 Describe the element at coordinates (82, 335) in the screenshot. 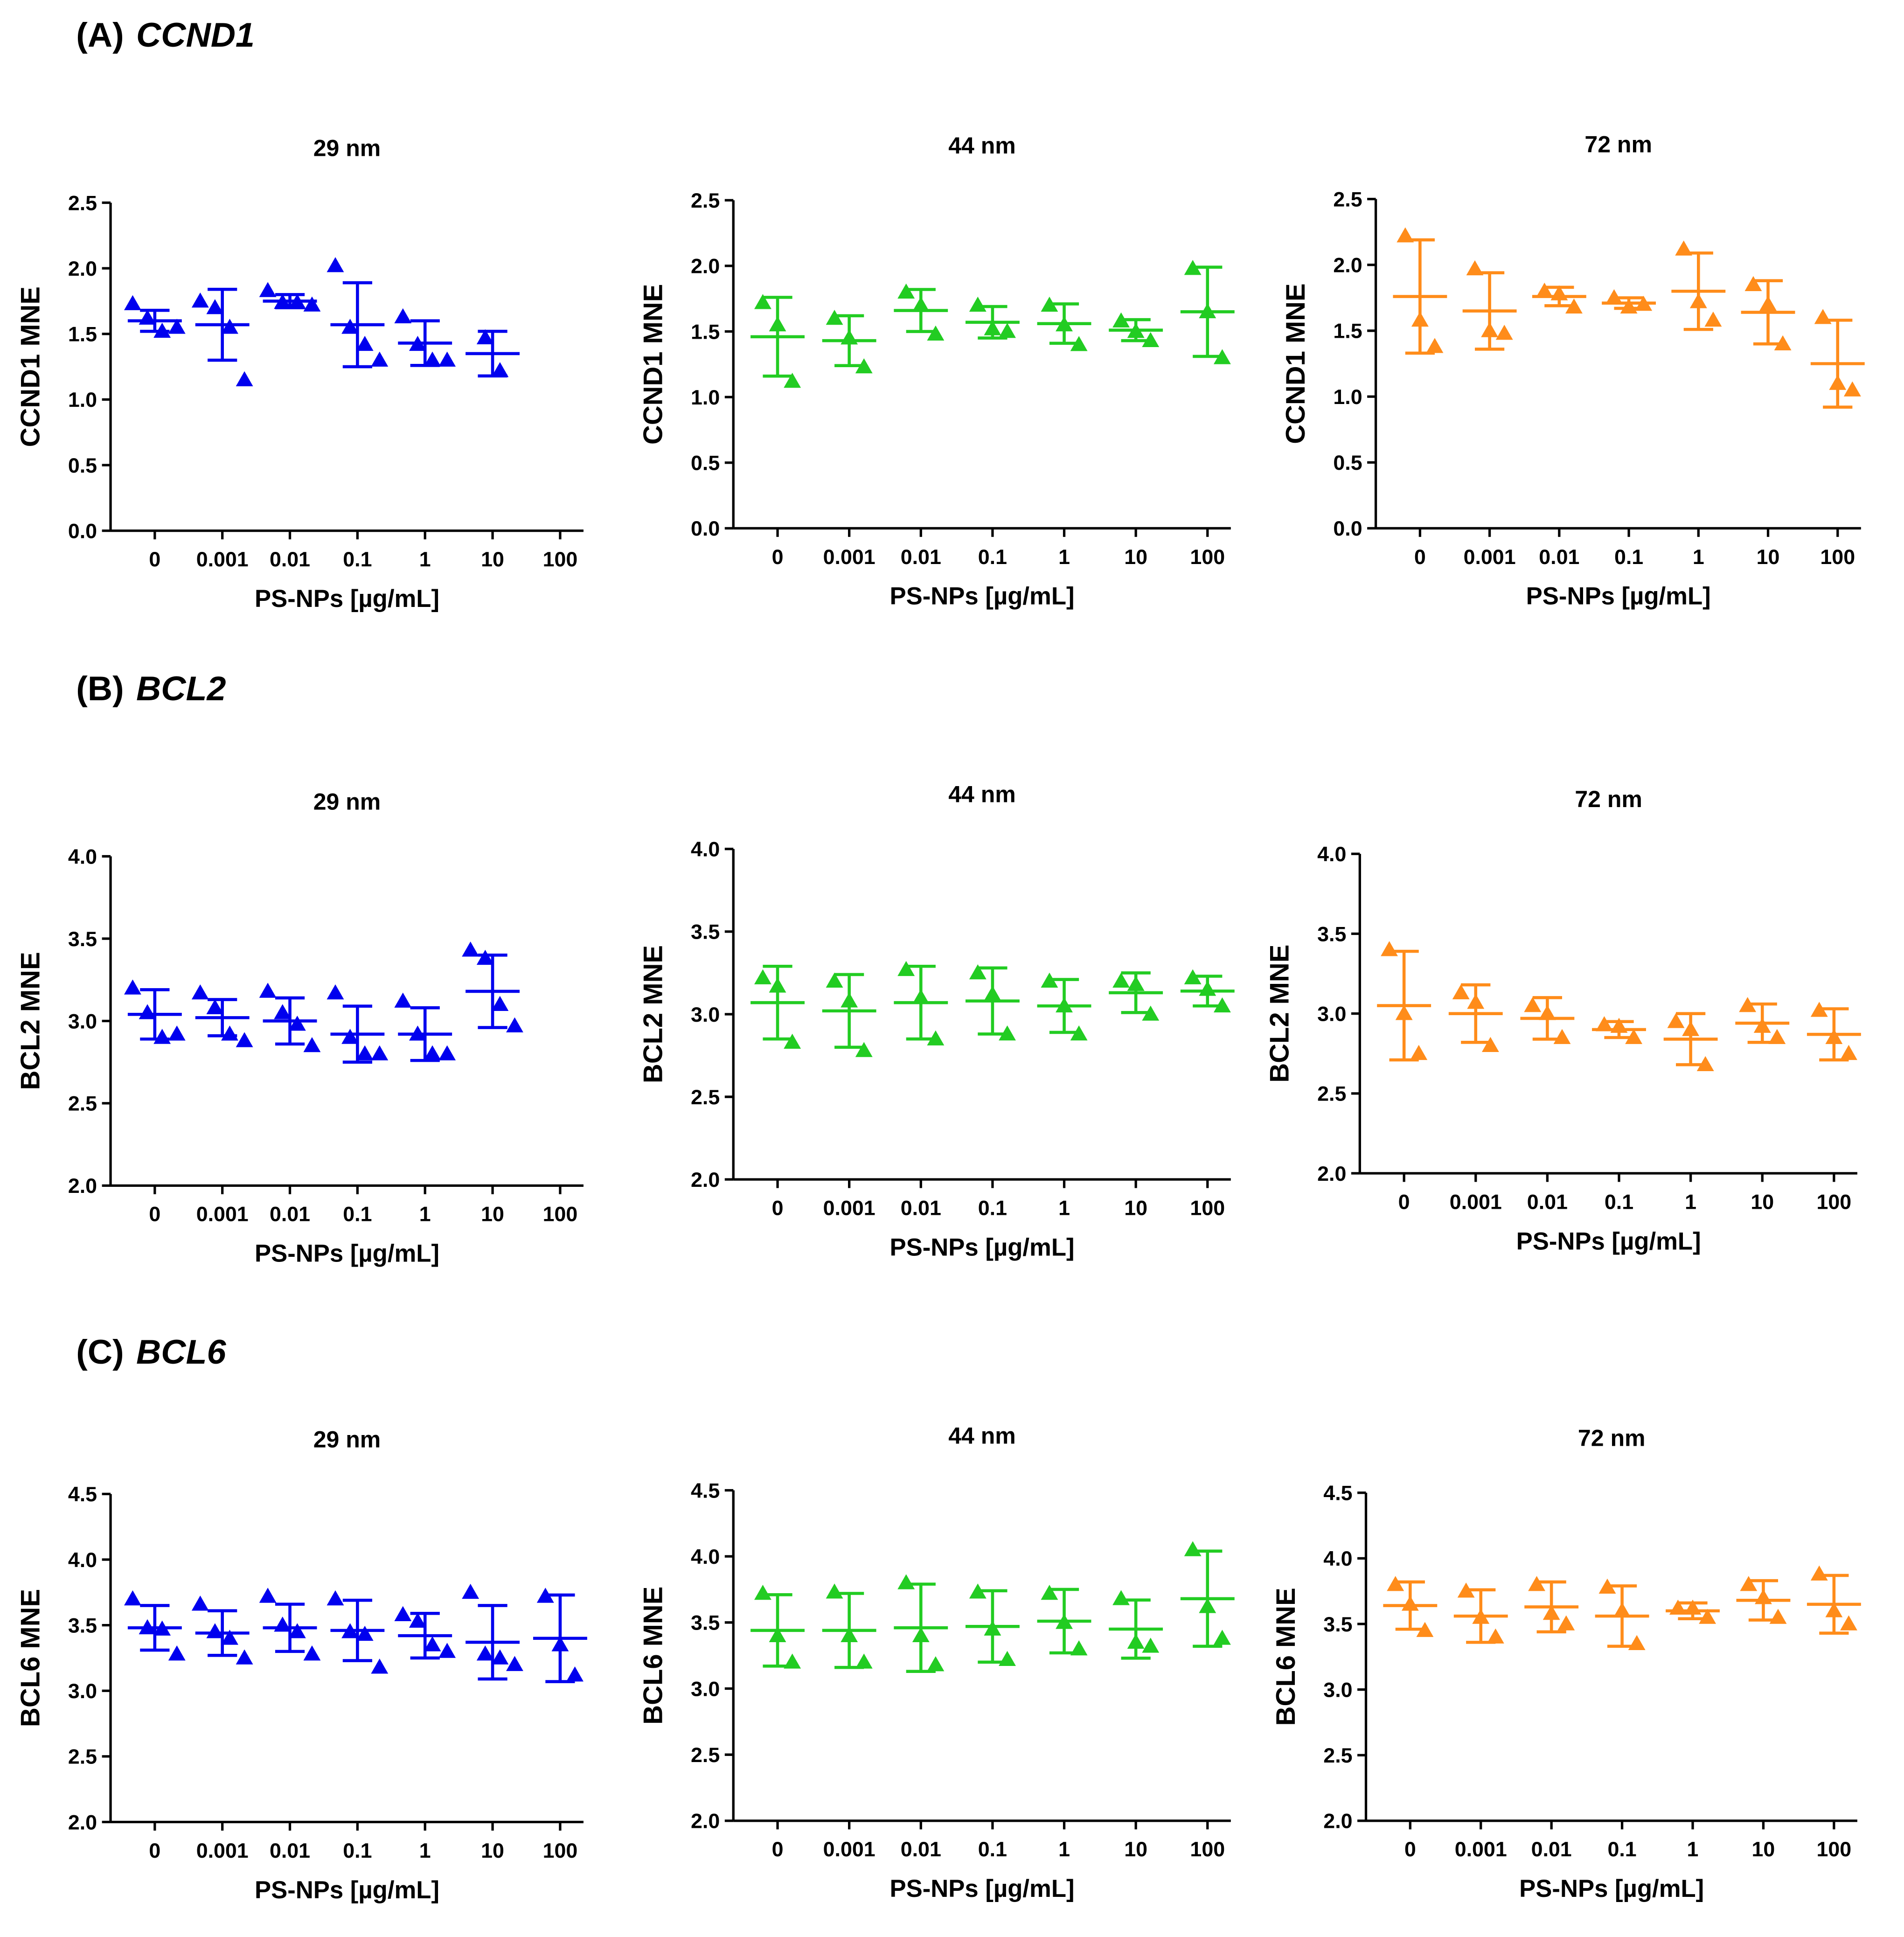

I see `y-tick-label: 1.5` at that location.